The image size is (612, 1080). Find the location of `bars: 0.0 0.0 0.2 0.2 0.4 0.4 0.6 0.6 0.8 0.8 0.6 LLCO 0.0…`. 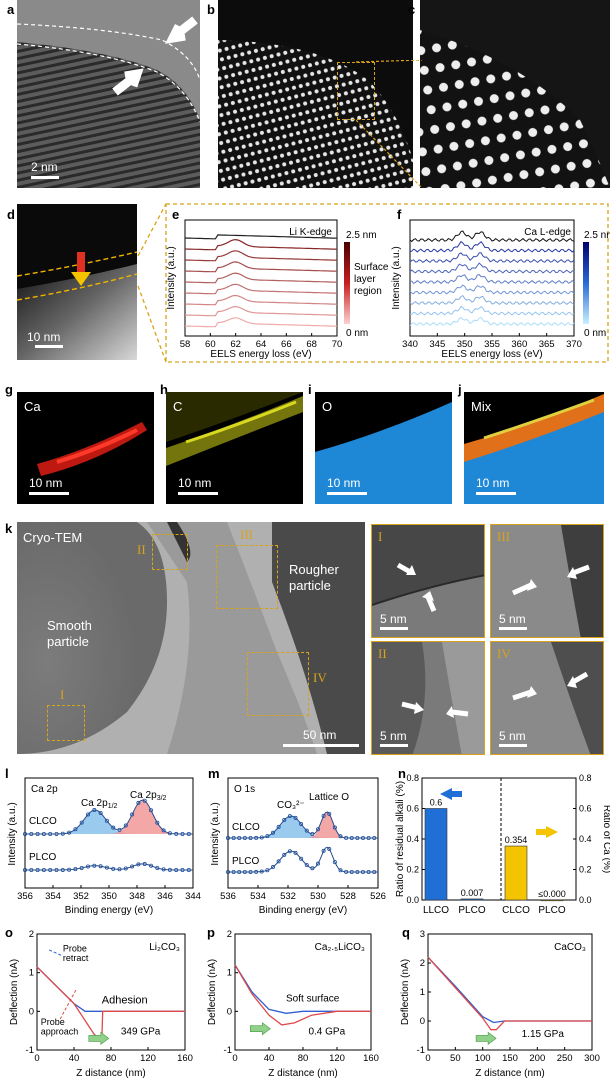

bars: 0.0 0.0 0.2 0.2 0.4 0.4 0.6 0.6 0.8 0.8 0.6 LLCO 0.0… is located at coordinates (498, 844).